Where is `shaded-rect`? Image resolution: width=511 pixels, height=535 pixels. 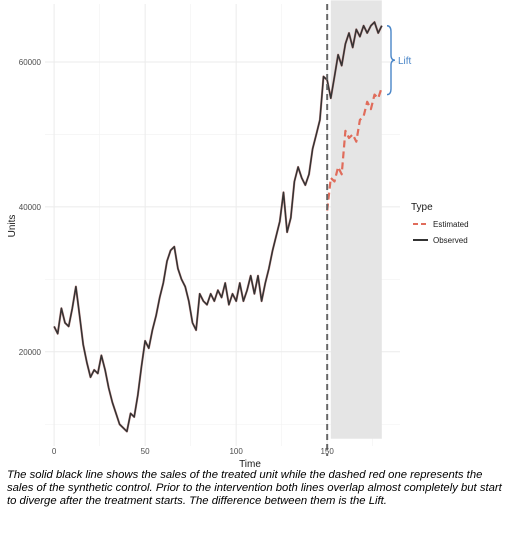
shaded-rect is located at coordinates (356, 219).